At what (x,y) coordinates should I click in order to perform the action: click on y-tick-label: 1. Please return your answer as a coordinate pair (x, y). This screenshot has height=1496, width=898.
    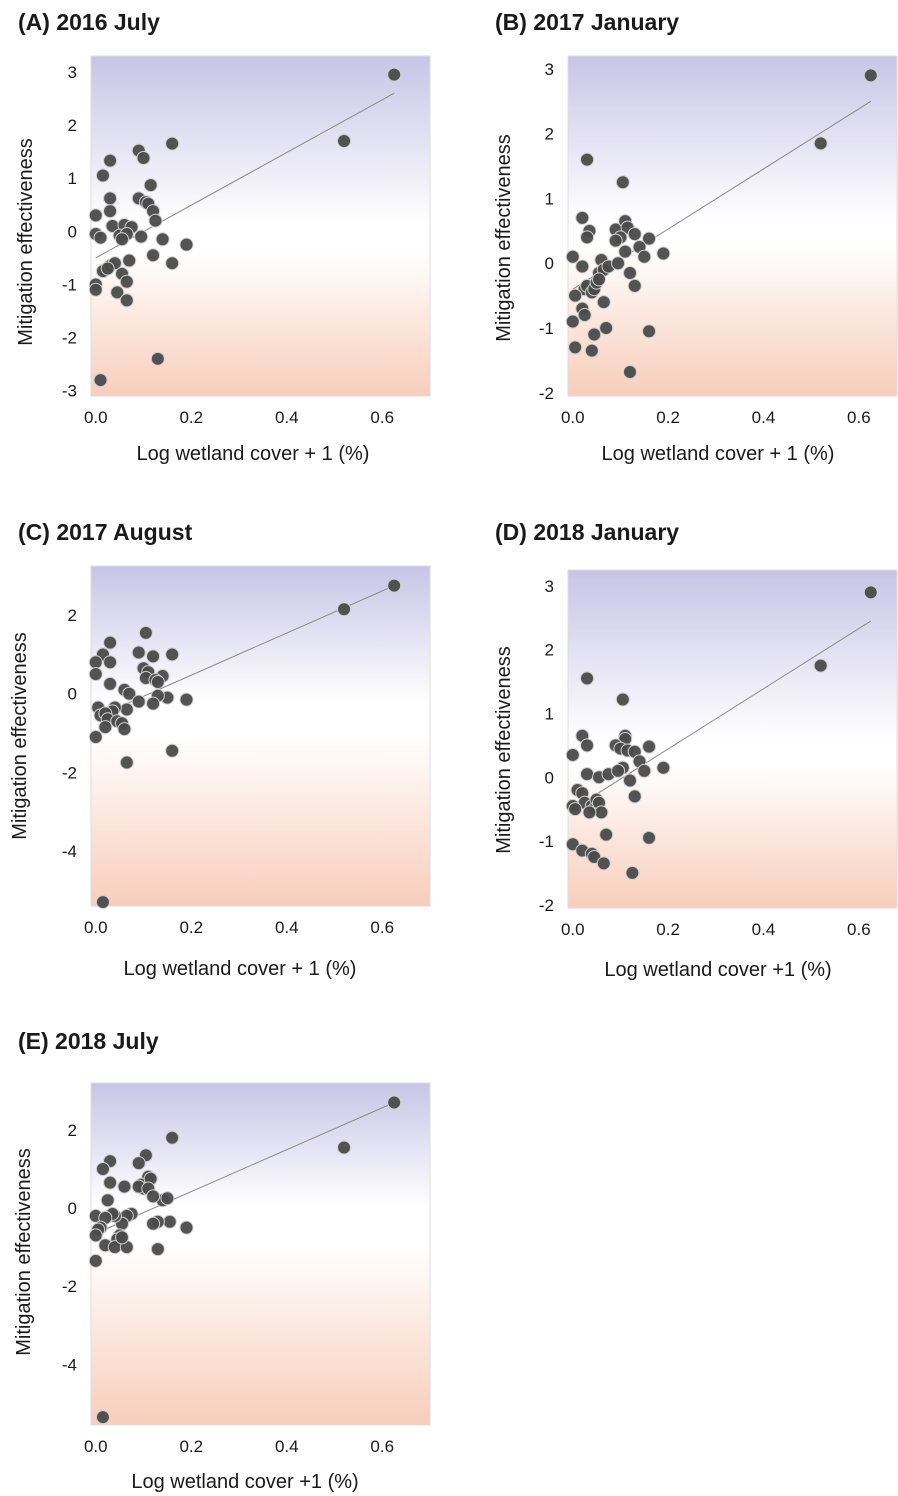
    Looking at the image, I should click on (72, 178).